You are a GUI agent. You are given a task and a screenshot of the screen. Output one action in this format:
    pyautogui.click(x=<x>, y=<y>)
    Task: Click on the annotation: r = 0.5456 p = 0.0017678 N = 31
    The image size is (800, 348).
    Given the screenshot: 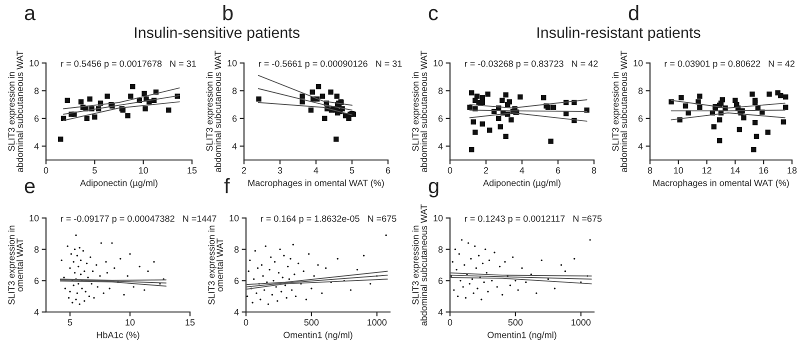 What is the action you would take?
    pyautogui.click(x=128, y=64)
    